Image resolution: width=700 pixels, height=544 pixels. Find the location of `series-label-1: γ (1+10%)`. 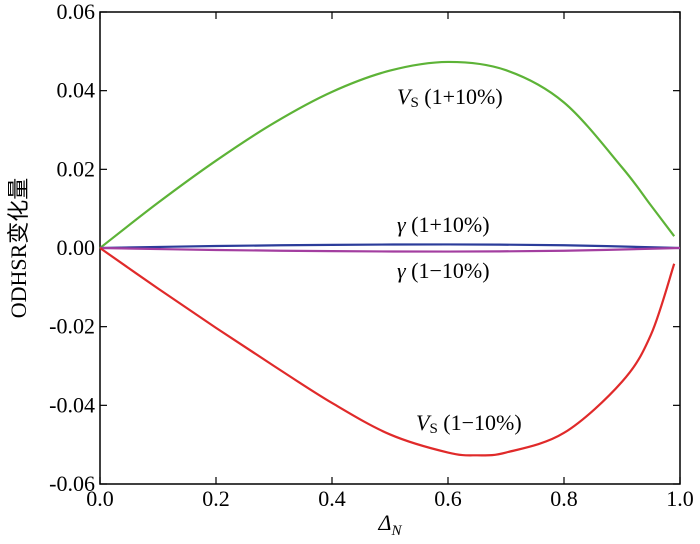

series-label-1: γ (1+10%) is located at coordinates (443, 224).